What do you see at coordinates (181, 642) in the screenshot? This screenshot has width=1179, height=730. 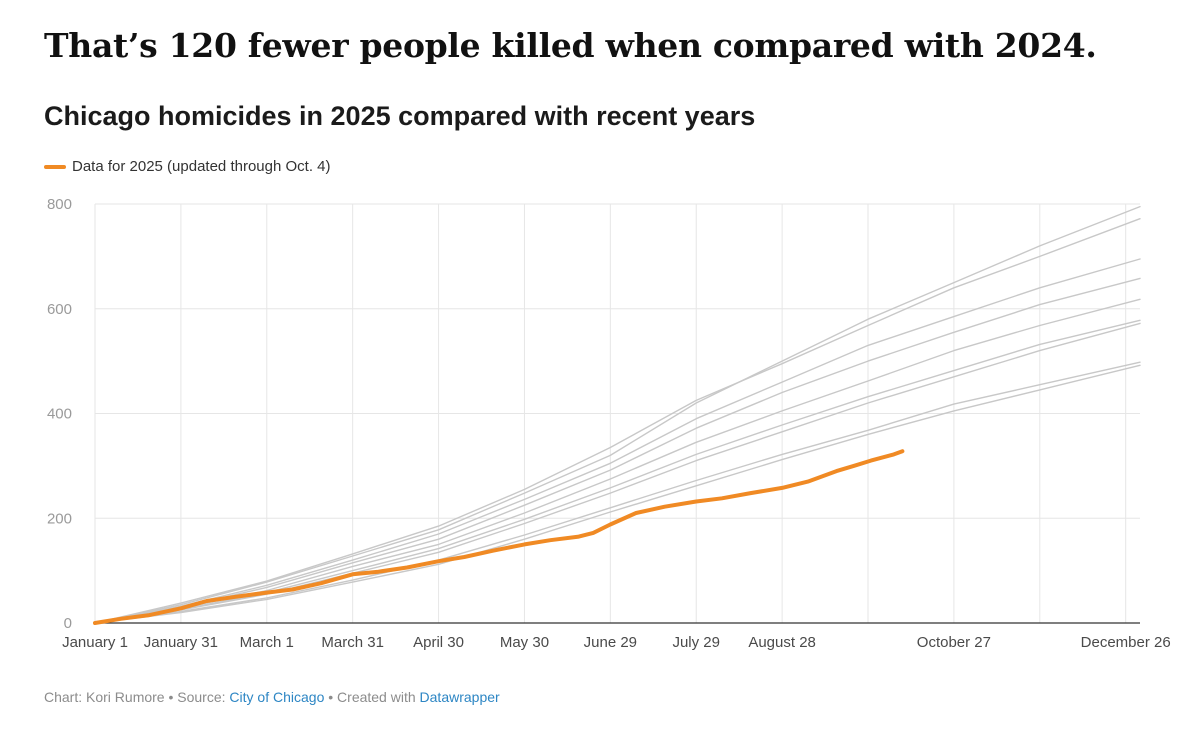 I see `x-tick-label: January 31` at bounding box center [181, 642].